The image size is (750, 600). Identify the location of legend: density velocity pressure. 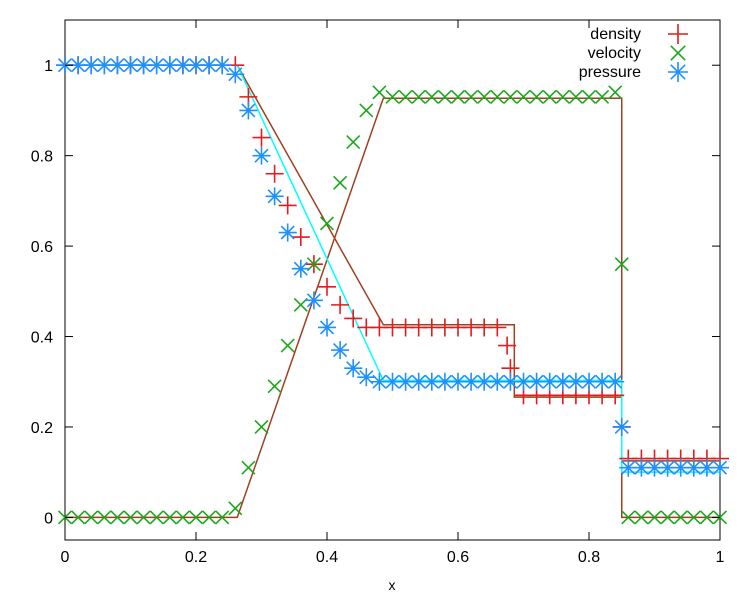
(633, 53).